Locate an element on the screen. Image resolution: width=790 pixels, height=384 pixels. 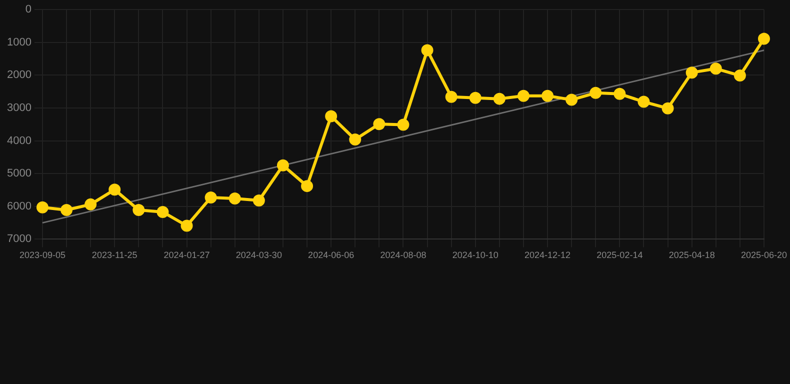
x-tick-label: 2024-10-10 is located at coordinates (475, 255).